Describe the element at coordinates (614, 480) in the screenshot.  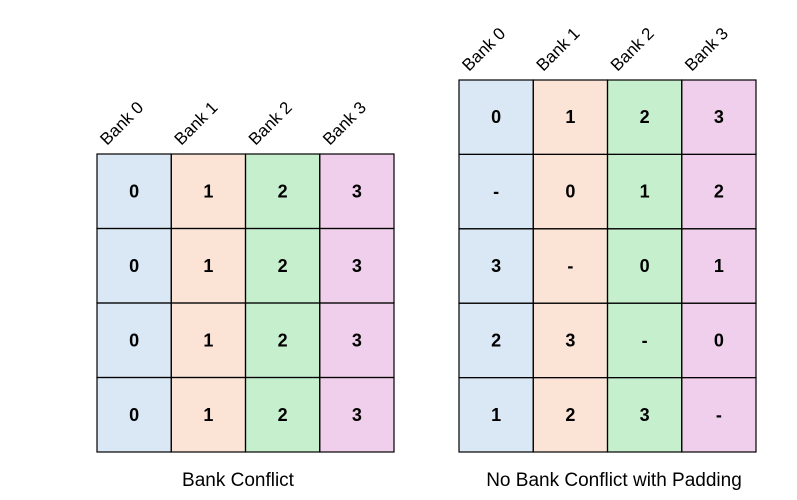
I see `panel-caption: No Bank Conflict with Padding` at that location.